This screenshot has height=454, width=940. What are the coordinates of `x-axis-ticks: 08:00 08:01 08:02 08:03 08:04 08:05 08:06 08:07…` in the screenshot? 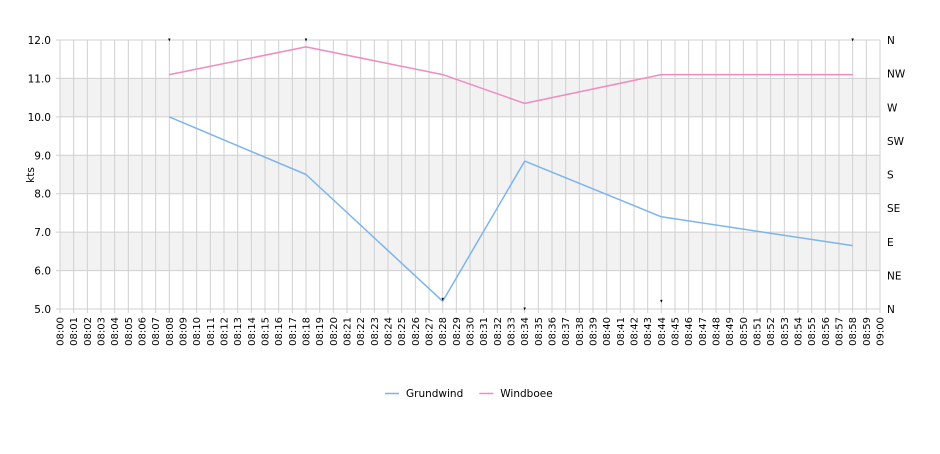 It's located at (471, 331).